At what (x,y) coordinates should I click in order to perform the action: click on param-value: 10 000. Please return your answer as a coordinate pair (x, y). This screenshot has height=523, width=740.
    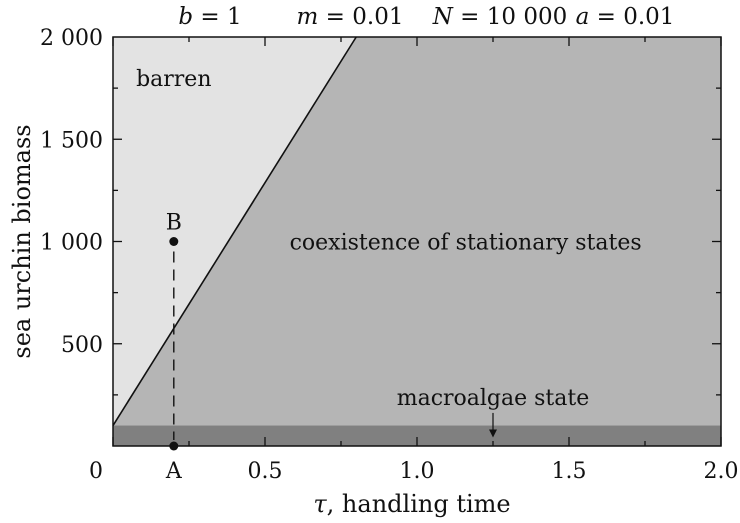
    Looking at the image, I should click on (527, 17).